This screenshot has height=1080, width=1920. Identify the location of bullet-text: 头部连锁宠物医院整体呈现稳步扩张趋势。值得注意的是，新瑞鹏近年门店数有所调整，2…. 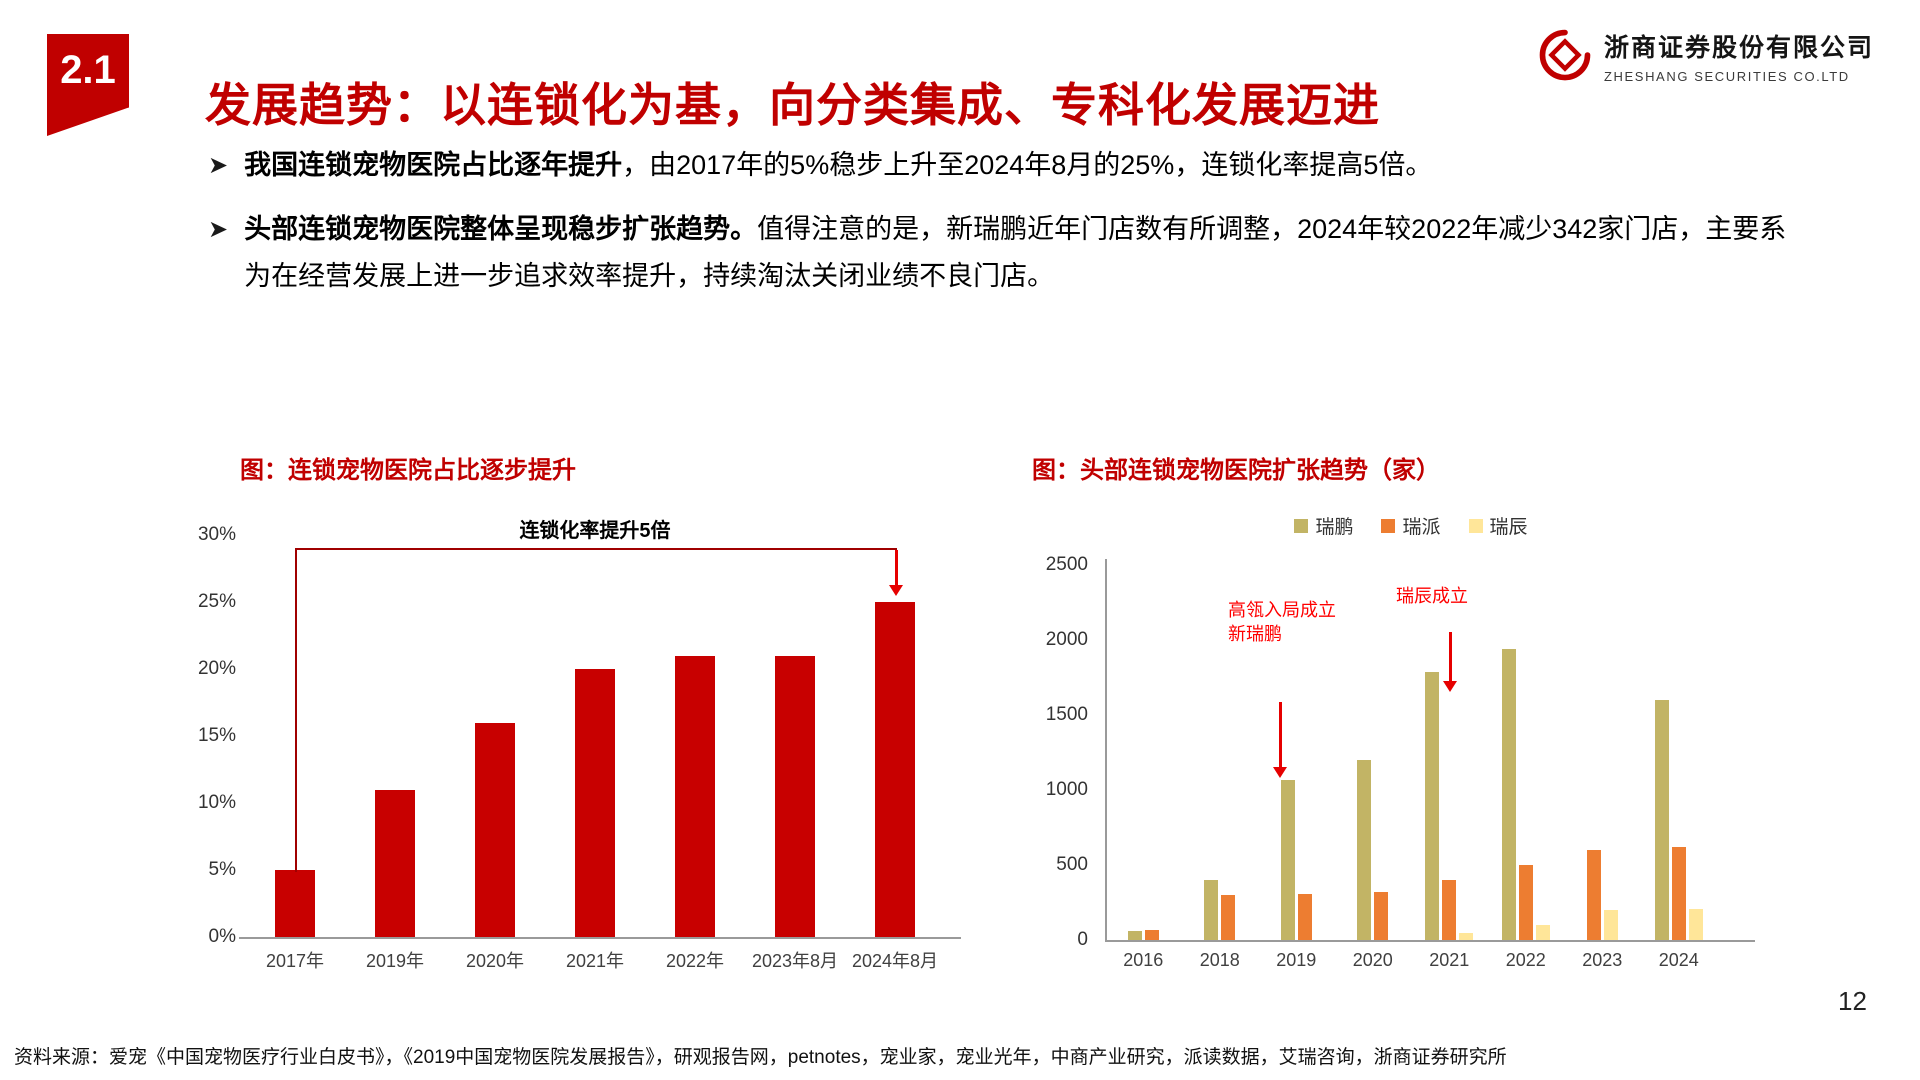
(1026, 253).